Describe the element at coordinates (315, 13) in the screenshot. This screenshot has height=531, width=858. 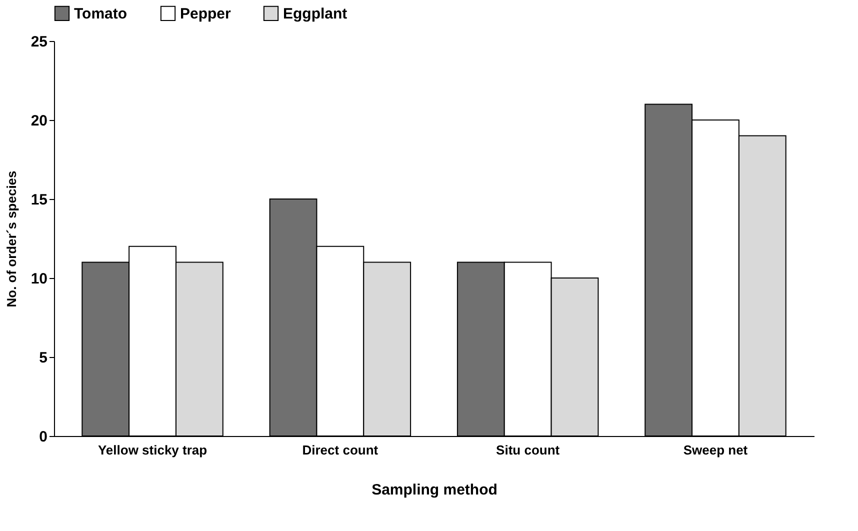
I see `legend-label: Eggplant` at that location.